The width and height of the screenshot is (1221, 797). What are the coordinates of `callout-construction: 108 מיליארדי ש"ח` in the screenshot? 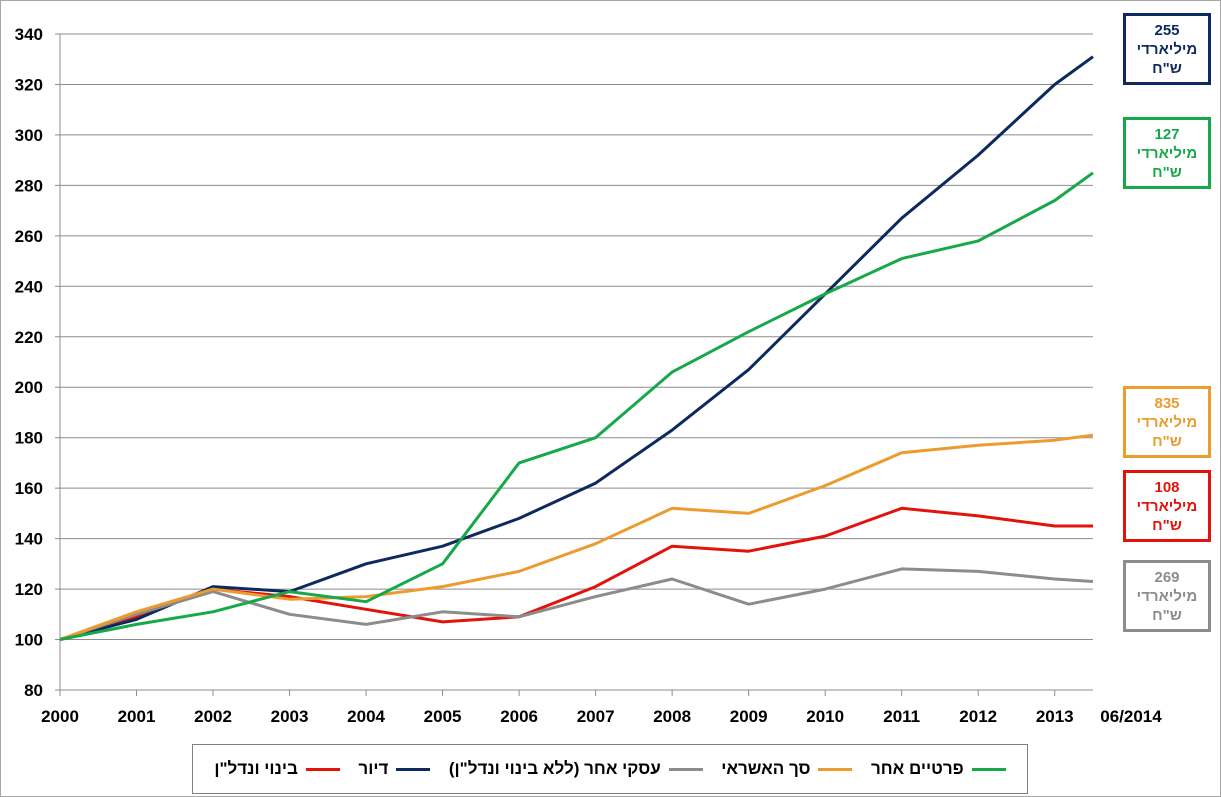 It's located at (1167, 506).